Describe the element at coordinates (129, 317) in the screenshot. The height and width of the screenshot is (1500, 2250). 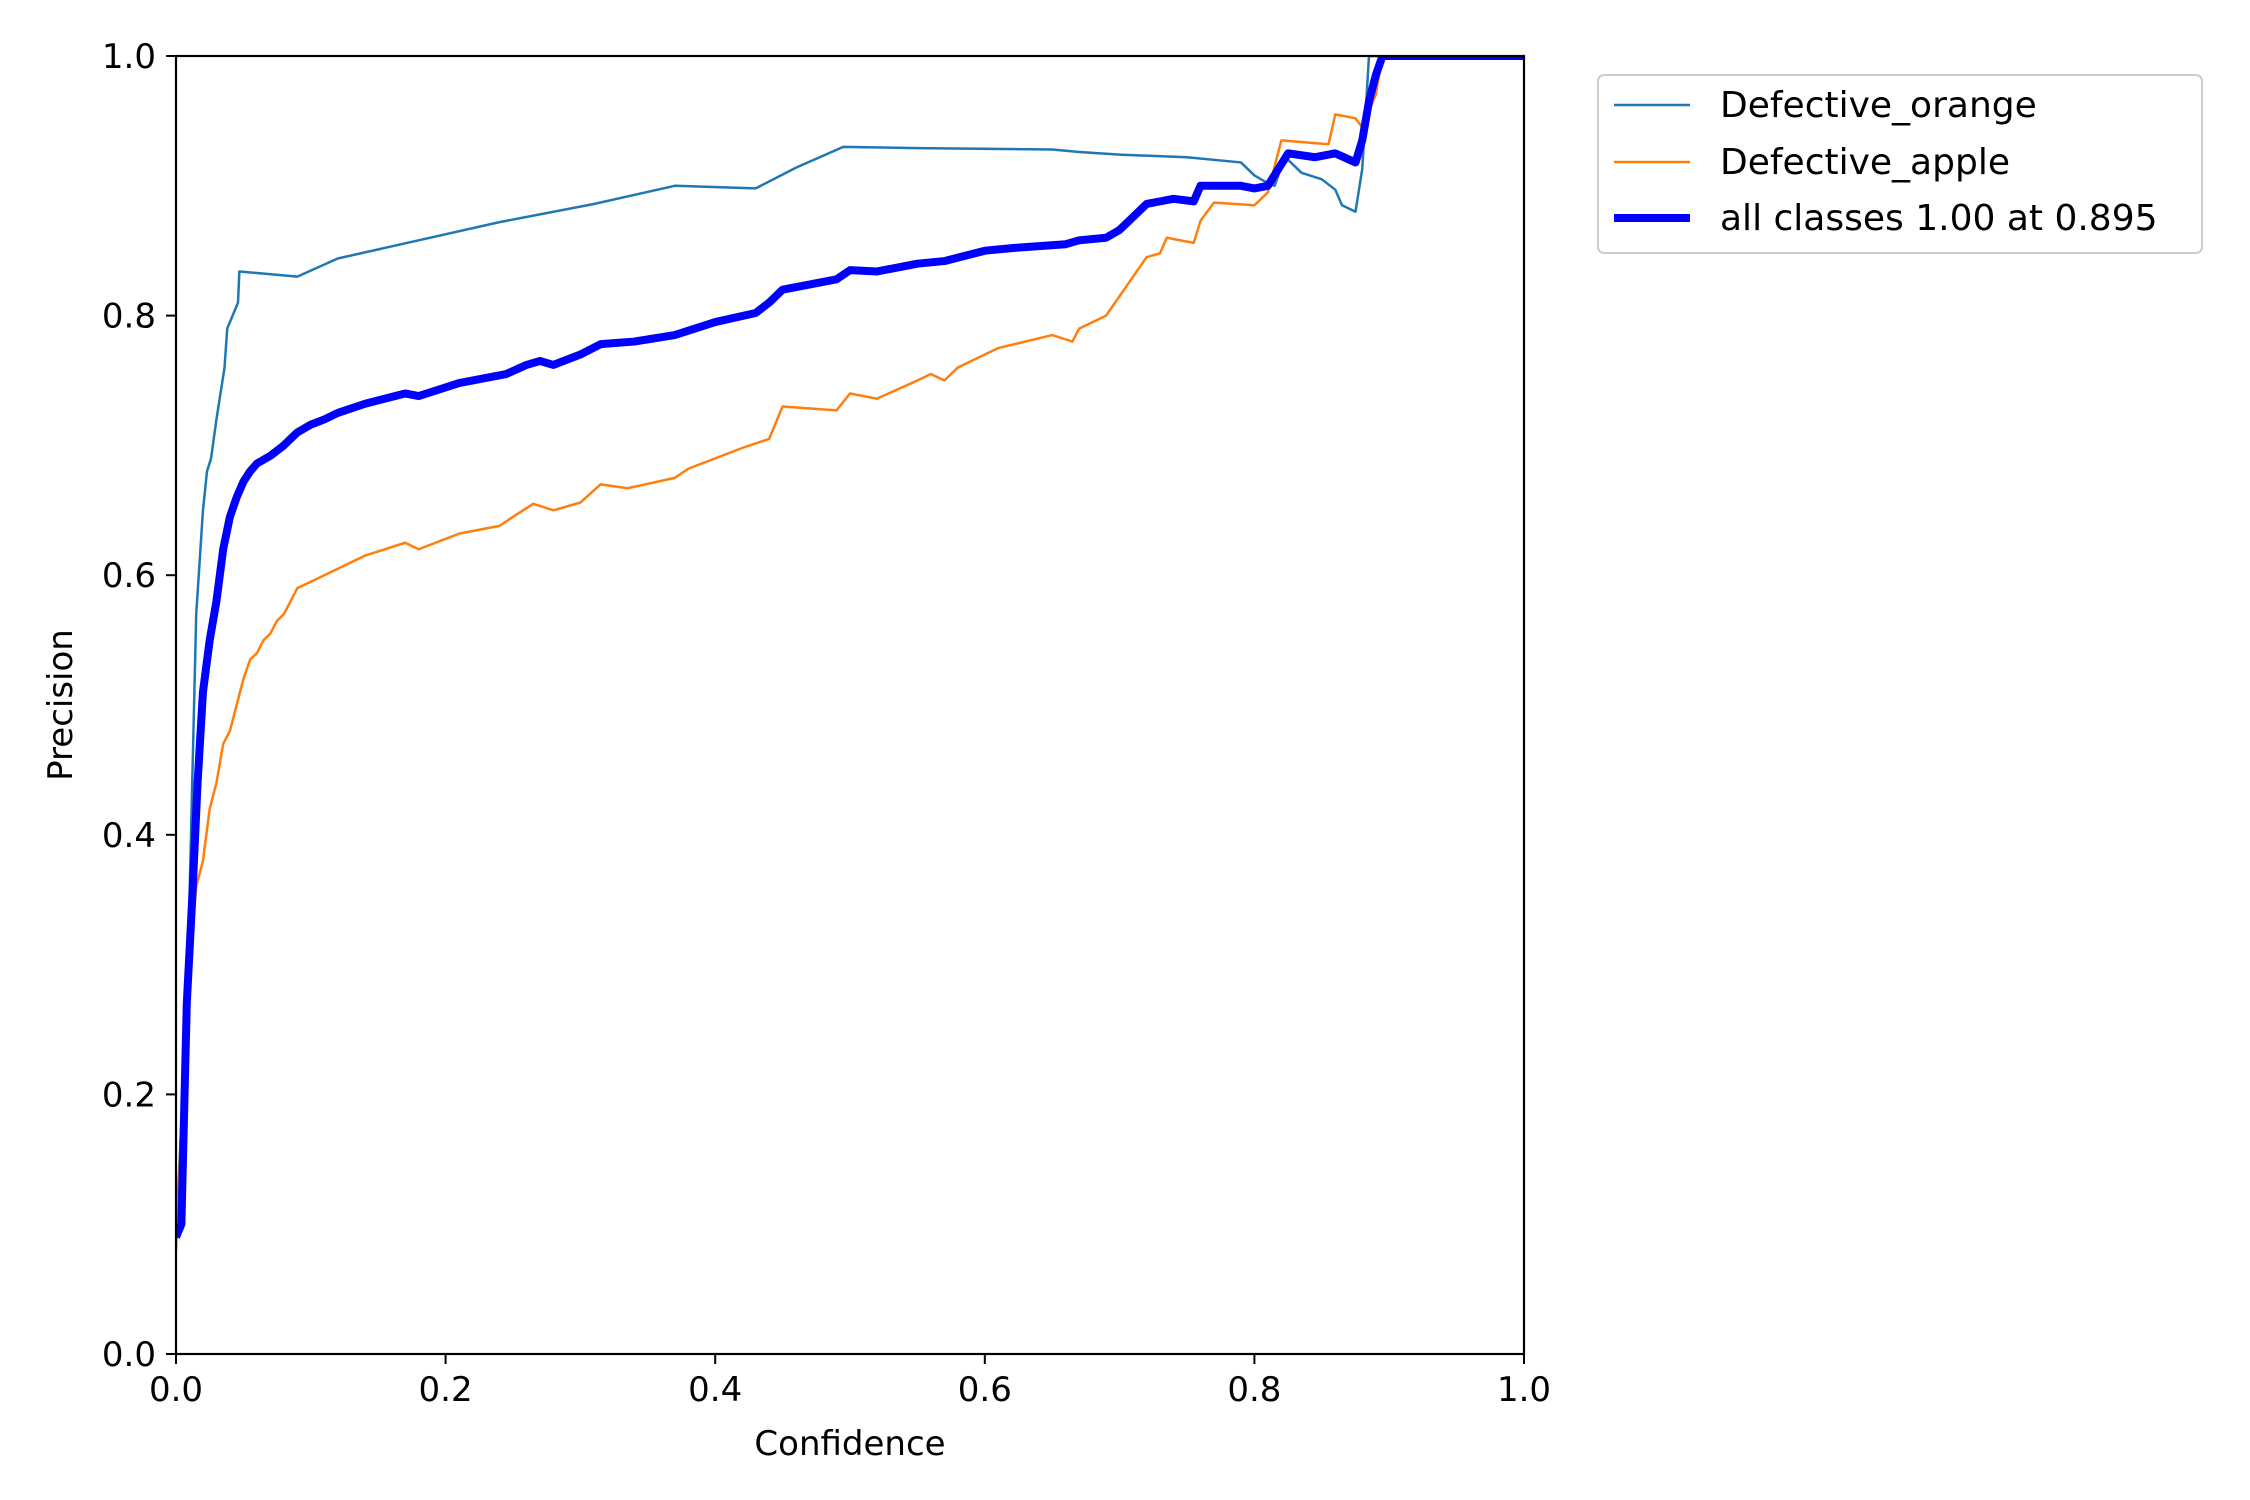
I see `y-tick-label: 0.8` at that location.